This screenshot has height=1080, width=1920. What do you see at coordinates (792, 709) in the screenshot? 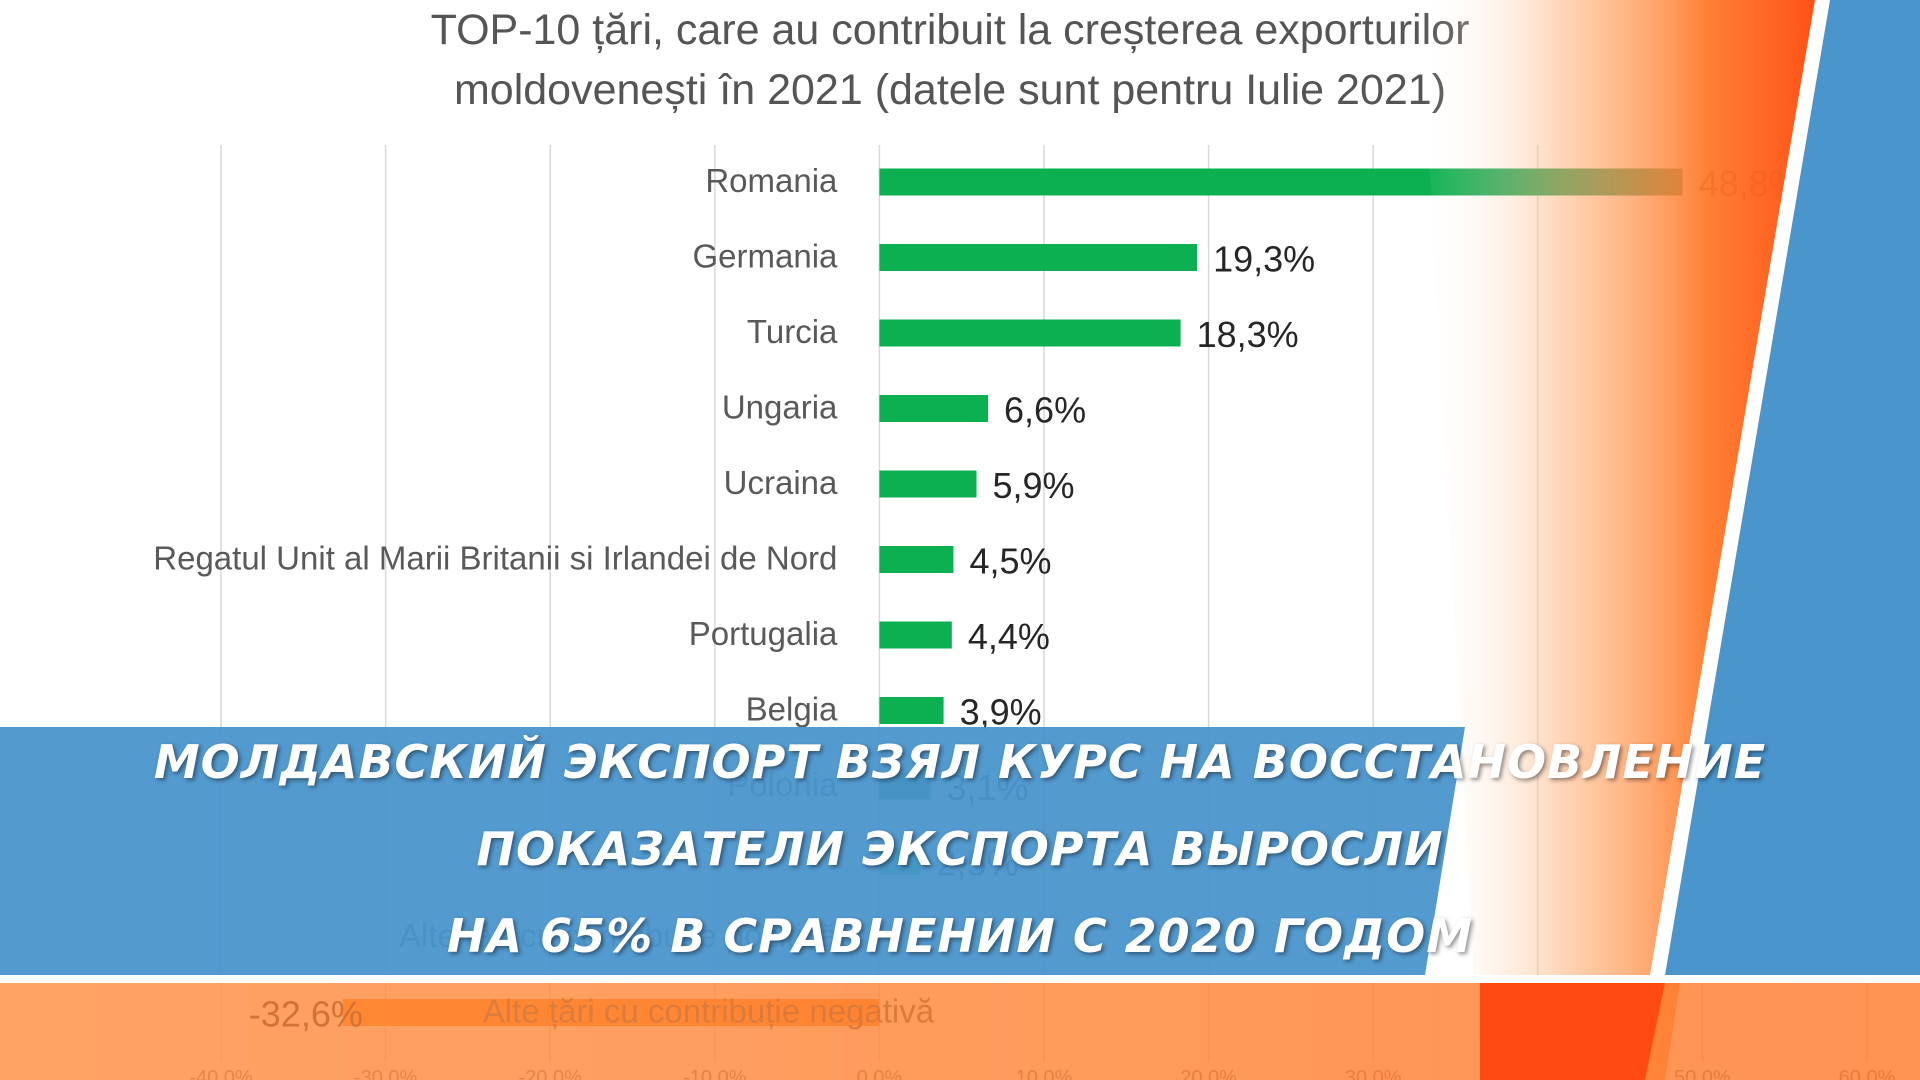
I see `category-label: Belgia` at bounding box center [792, 709].